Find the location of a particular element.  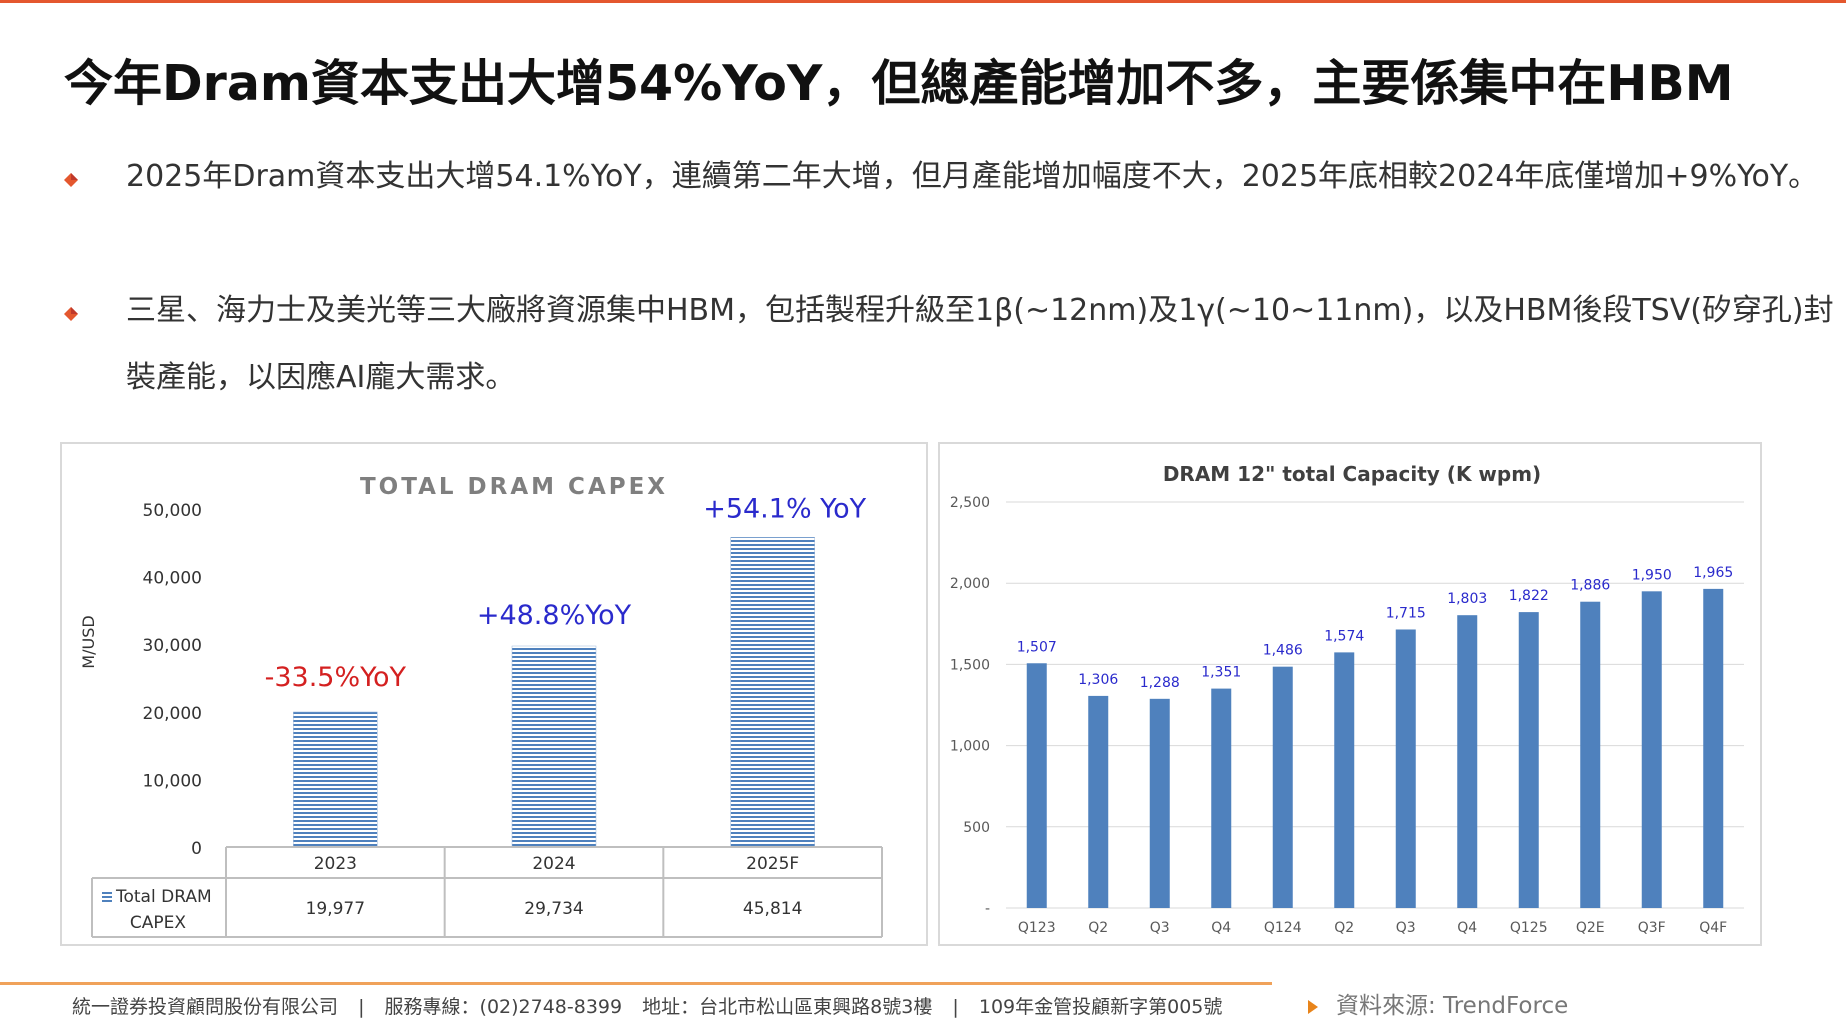

y-tick-label: 20,000 is located at coordinates (172, 714).